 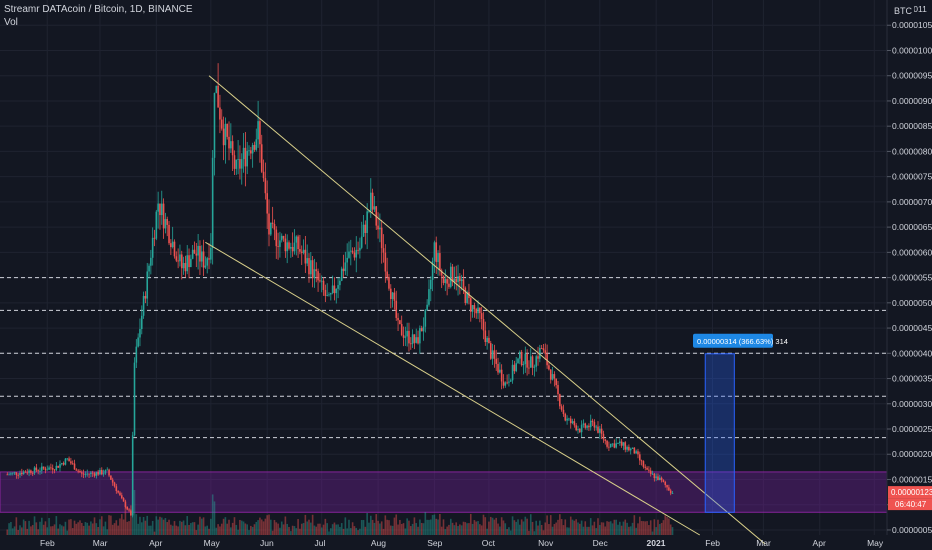 I want to click on last-price-text: 0.00000123, so click(x=911, y=492).